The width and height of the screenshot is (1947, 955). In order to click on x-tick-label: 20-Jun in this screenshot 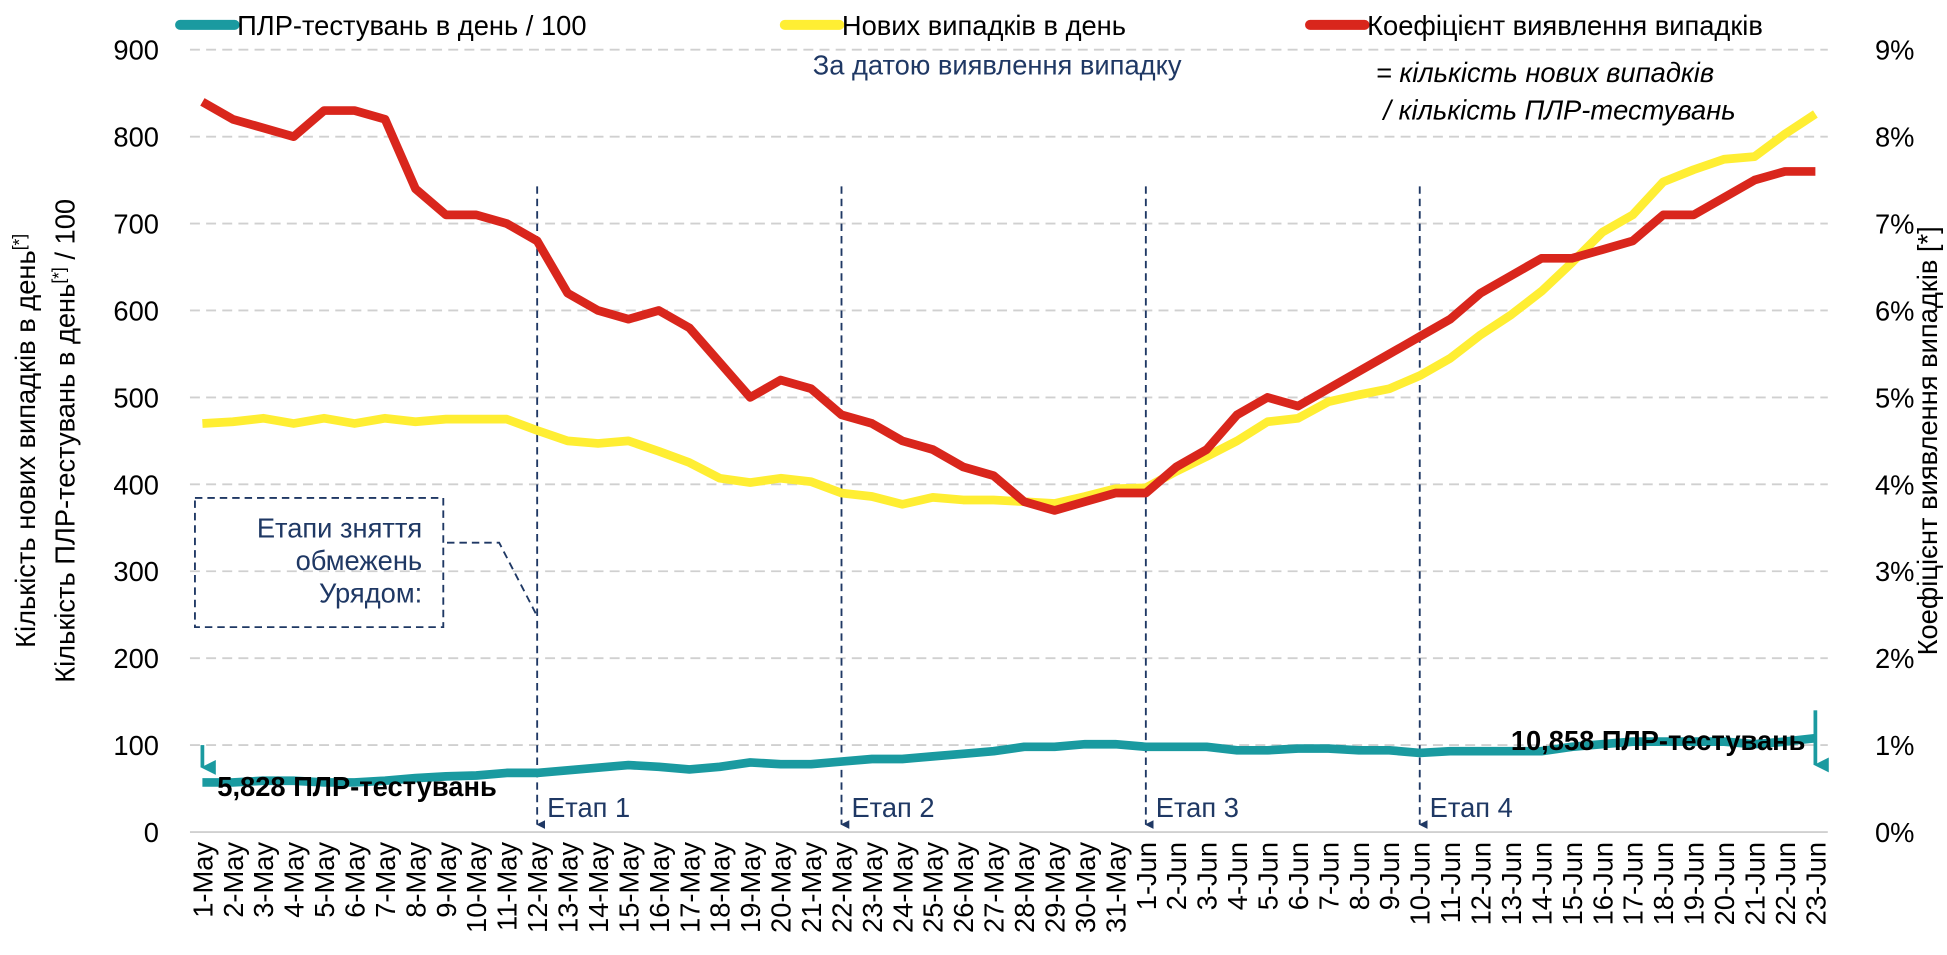, I will do `click(1724, 883)`.